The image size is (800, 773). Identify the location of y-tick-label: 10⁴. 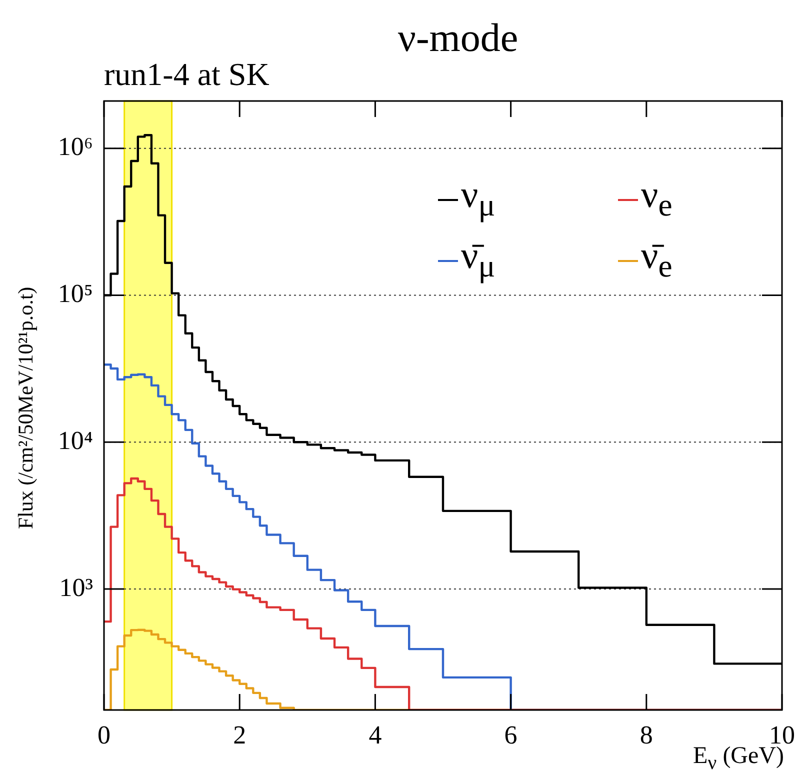
(75, 440).